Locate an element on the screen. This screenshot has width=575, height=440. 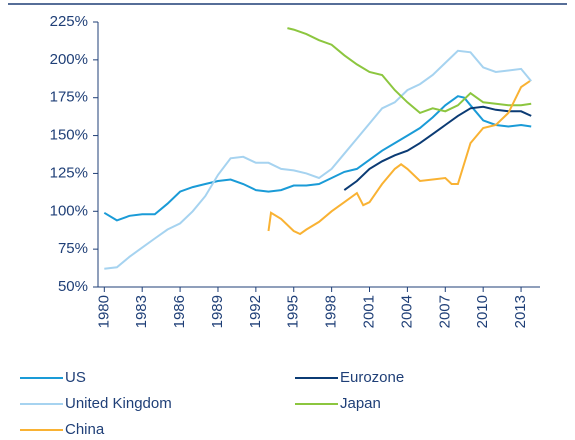
y-tick-label: 175% is located at coordinates (69, 97).